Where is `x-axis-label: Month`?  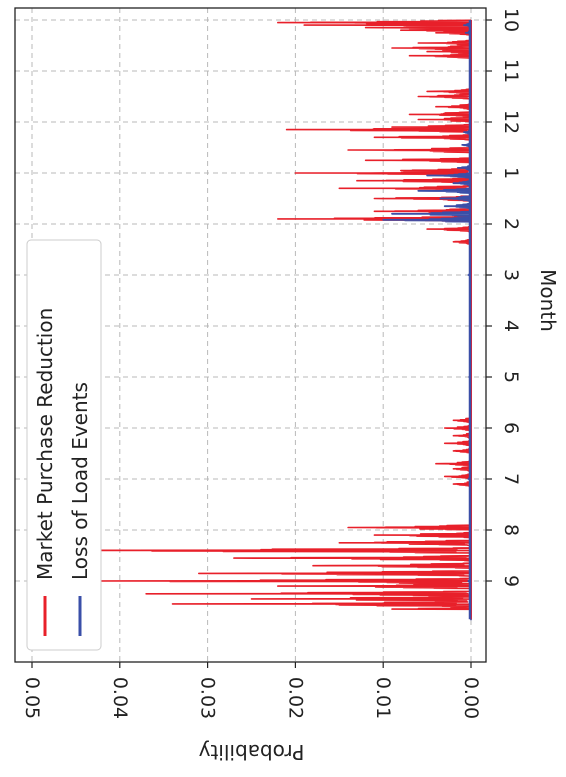 x-axis-label: Month is located at coordinates (548, 300).